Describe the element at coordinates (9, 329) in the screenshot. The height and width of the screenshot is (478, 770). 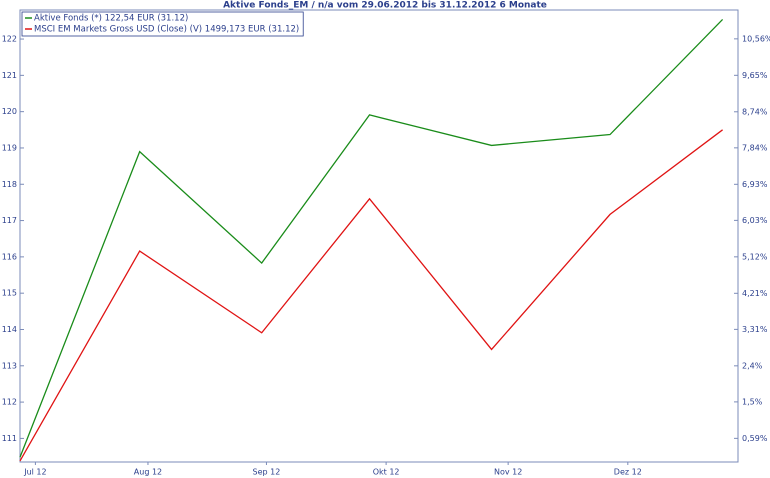
I see `y-tick-label: 114` at that location.